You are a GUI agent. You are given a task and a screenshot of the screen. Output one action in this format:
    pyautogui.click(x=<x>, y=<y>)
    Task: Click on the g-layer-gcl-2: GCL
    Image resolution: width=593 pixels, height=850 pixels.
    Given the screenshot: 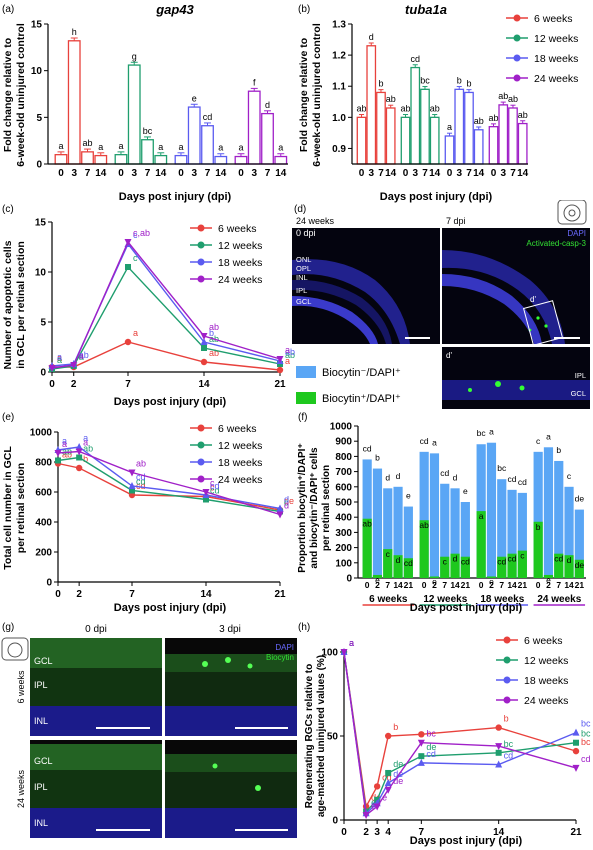 What is the action you would take?
    pyautogui.click(x=43, y=761)
    